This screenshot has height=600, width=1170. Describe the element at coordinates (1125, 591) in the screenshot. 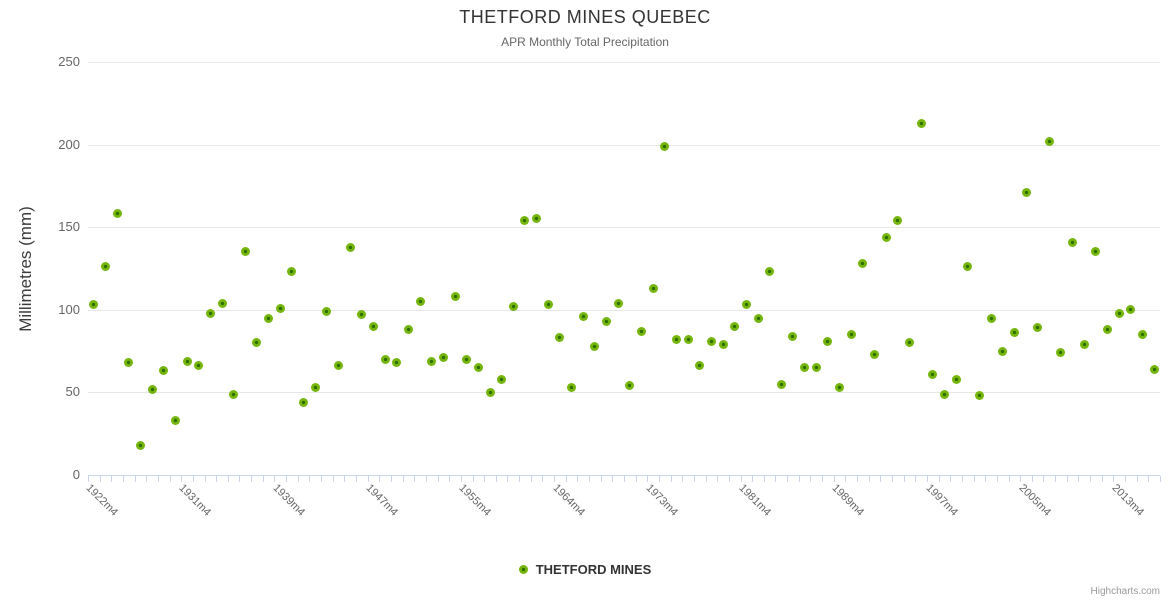

I see `highcharts-credit-link: Highcharts.com` at that location.